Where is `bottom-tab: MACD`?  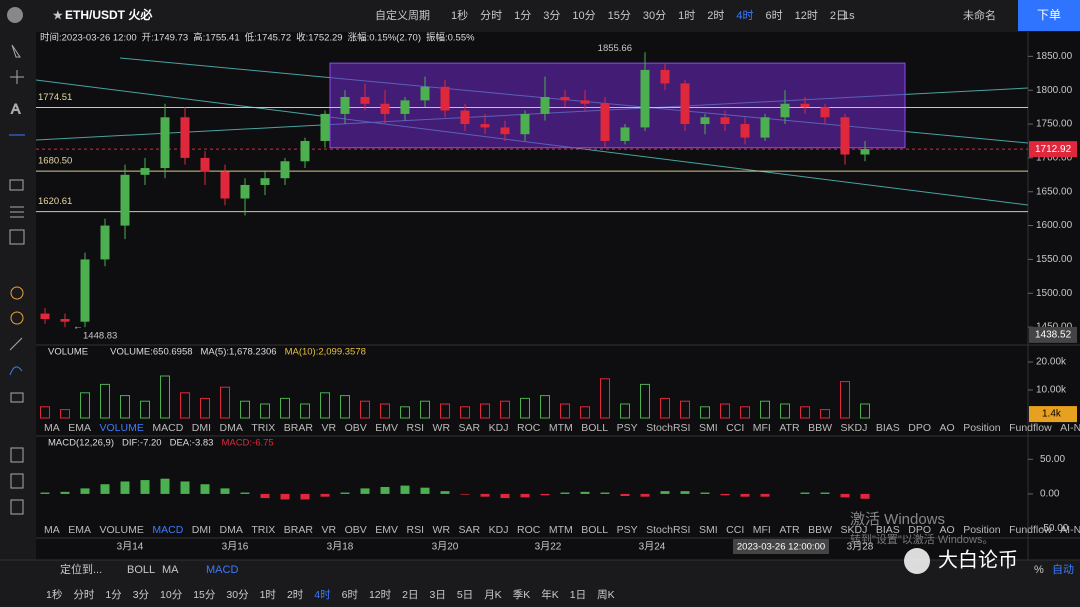 bottom-tab: MACD is located at coordinates (222, 570).